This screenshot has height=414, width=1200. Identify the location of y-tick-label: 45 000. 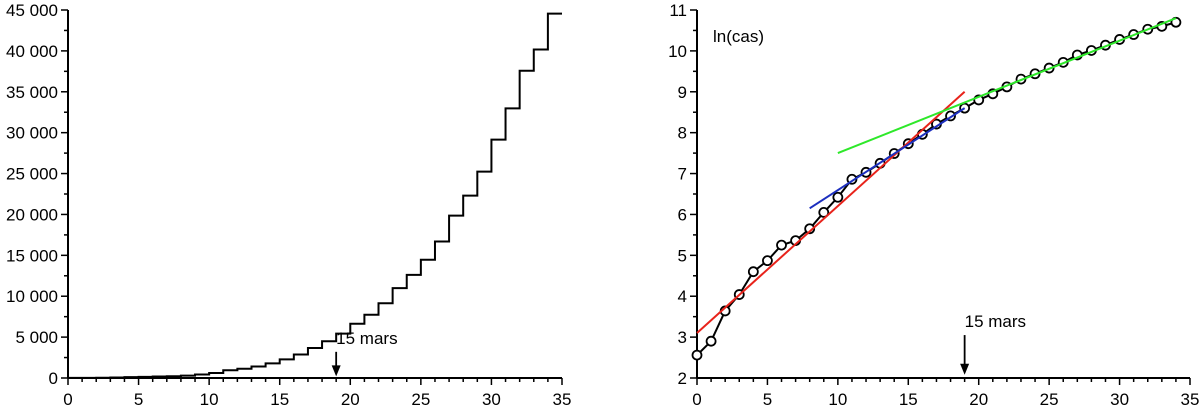
(32, 10).